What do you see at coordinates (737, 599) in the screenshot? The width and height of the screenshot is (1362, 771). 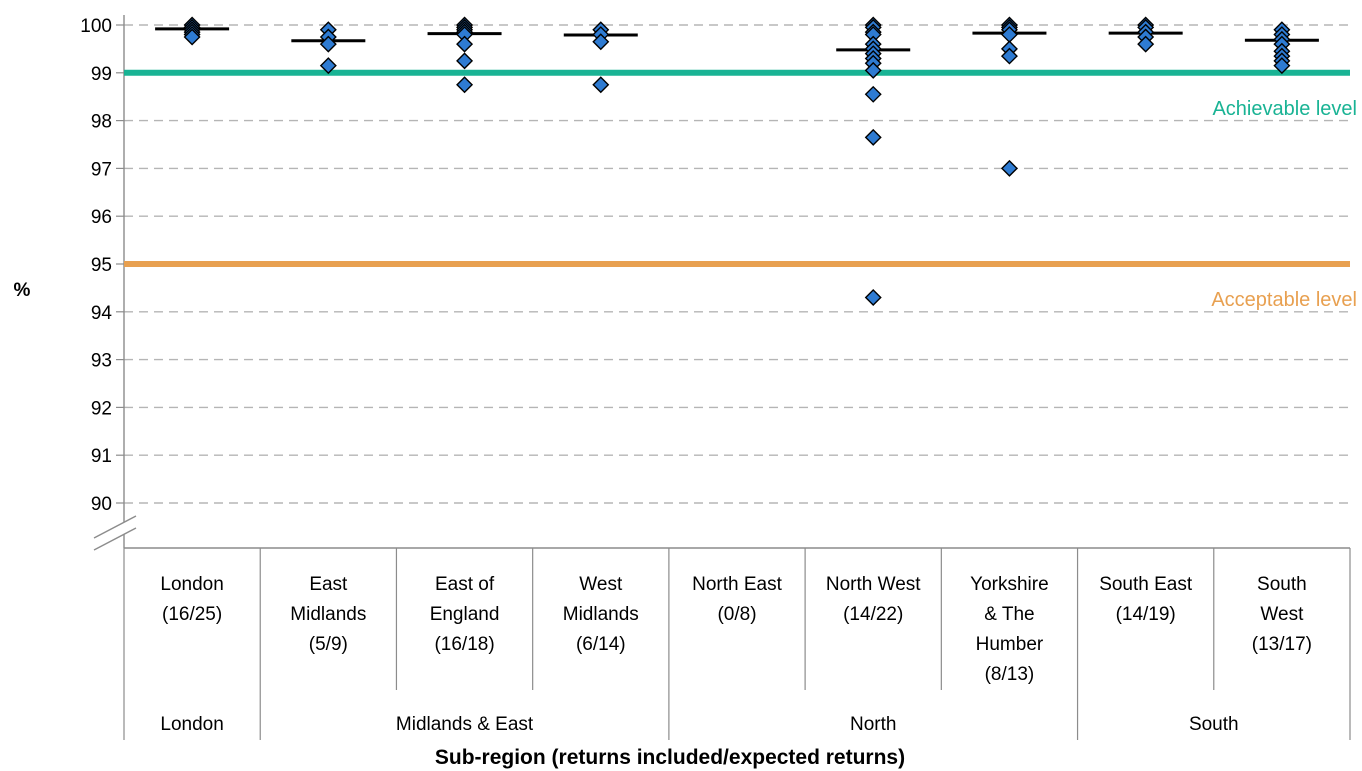 I see `category-label: North East (0/8)` at bounding box center [737, 599].